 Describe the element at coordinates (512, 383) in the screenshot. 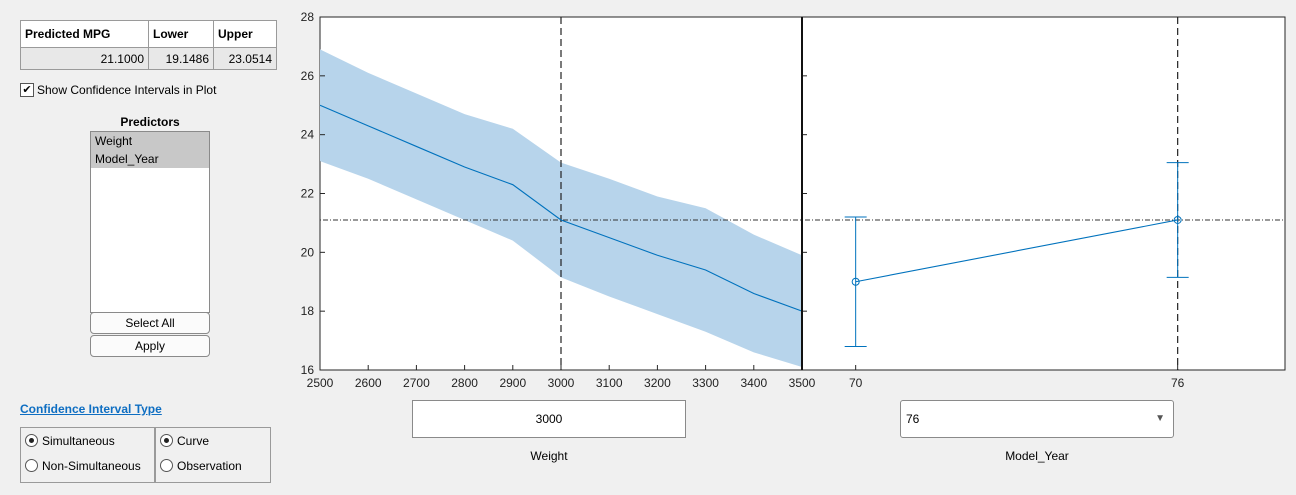

I see `x-tick-label: 2900` at that location.